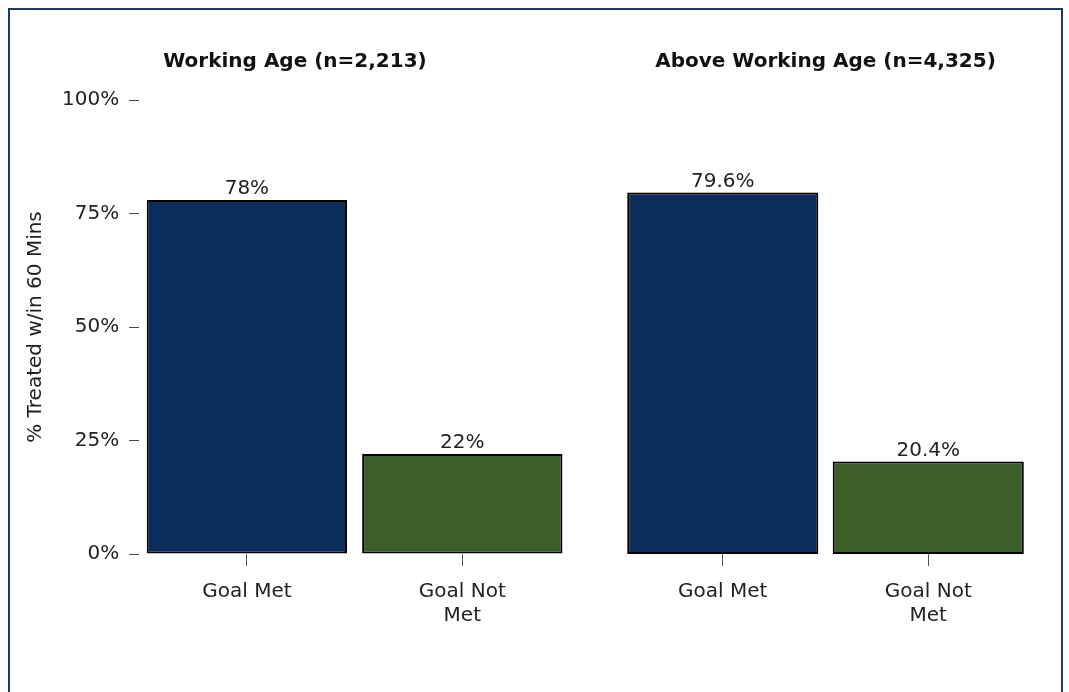  What do you see at coordinates (247, 187) in the screenshot?
I see `data-label: 78%` at bounding box center [247, 187].